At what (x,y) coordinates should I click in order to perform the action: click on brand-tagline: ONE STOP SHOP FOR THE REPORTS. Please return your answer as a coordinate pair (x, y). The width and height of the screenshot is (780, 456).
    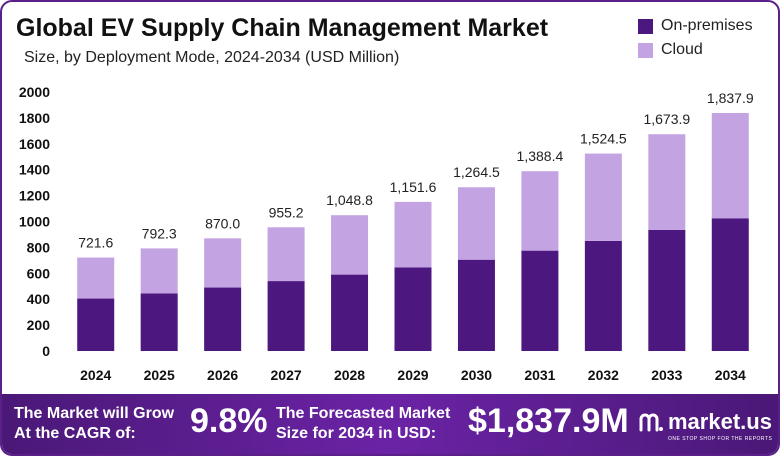
    Looking at the image, I should click on (720, 439).